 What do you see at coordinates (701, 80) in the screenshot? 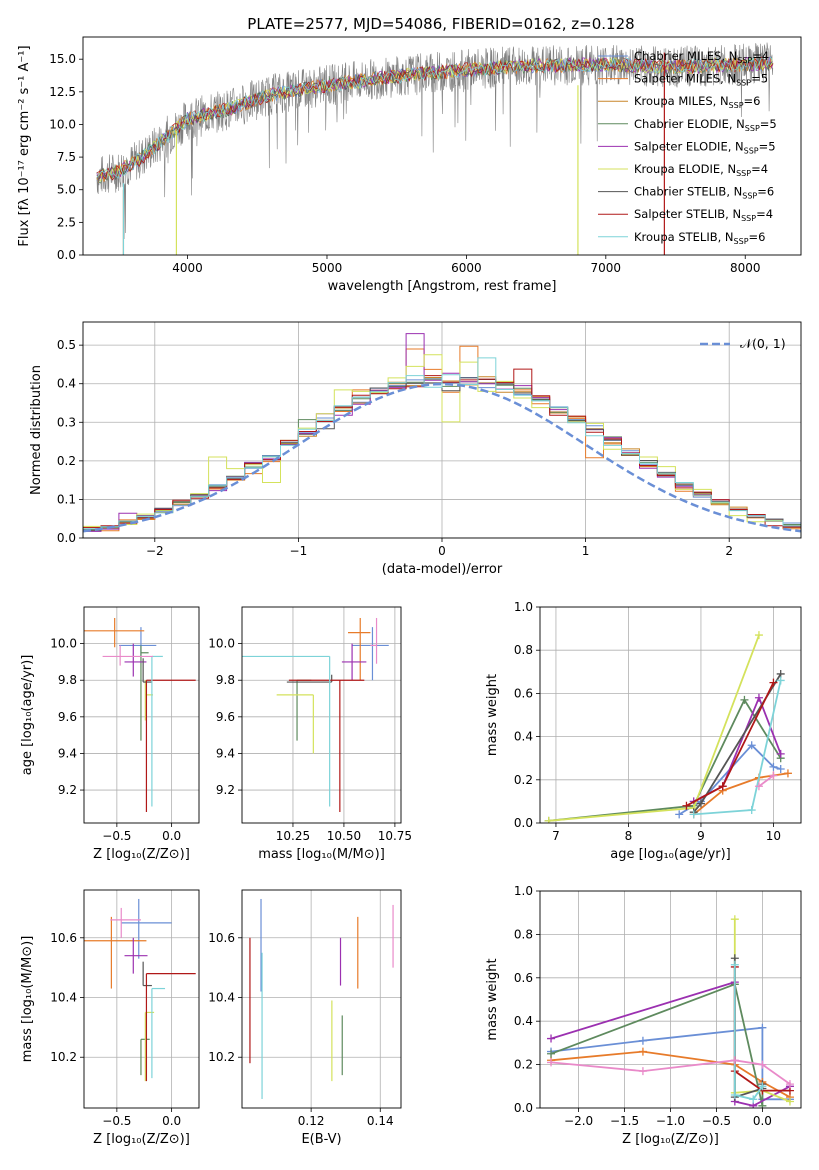
I see `legend-label: Salpeter MILES, NSSP=5` at bounding box center [701, 80].